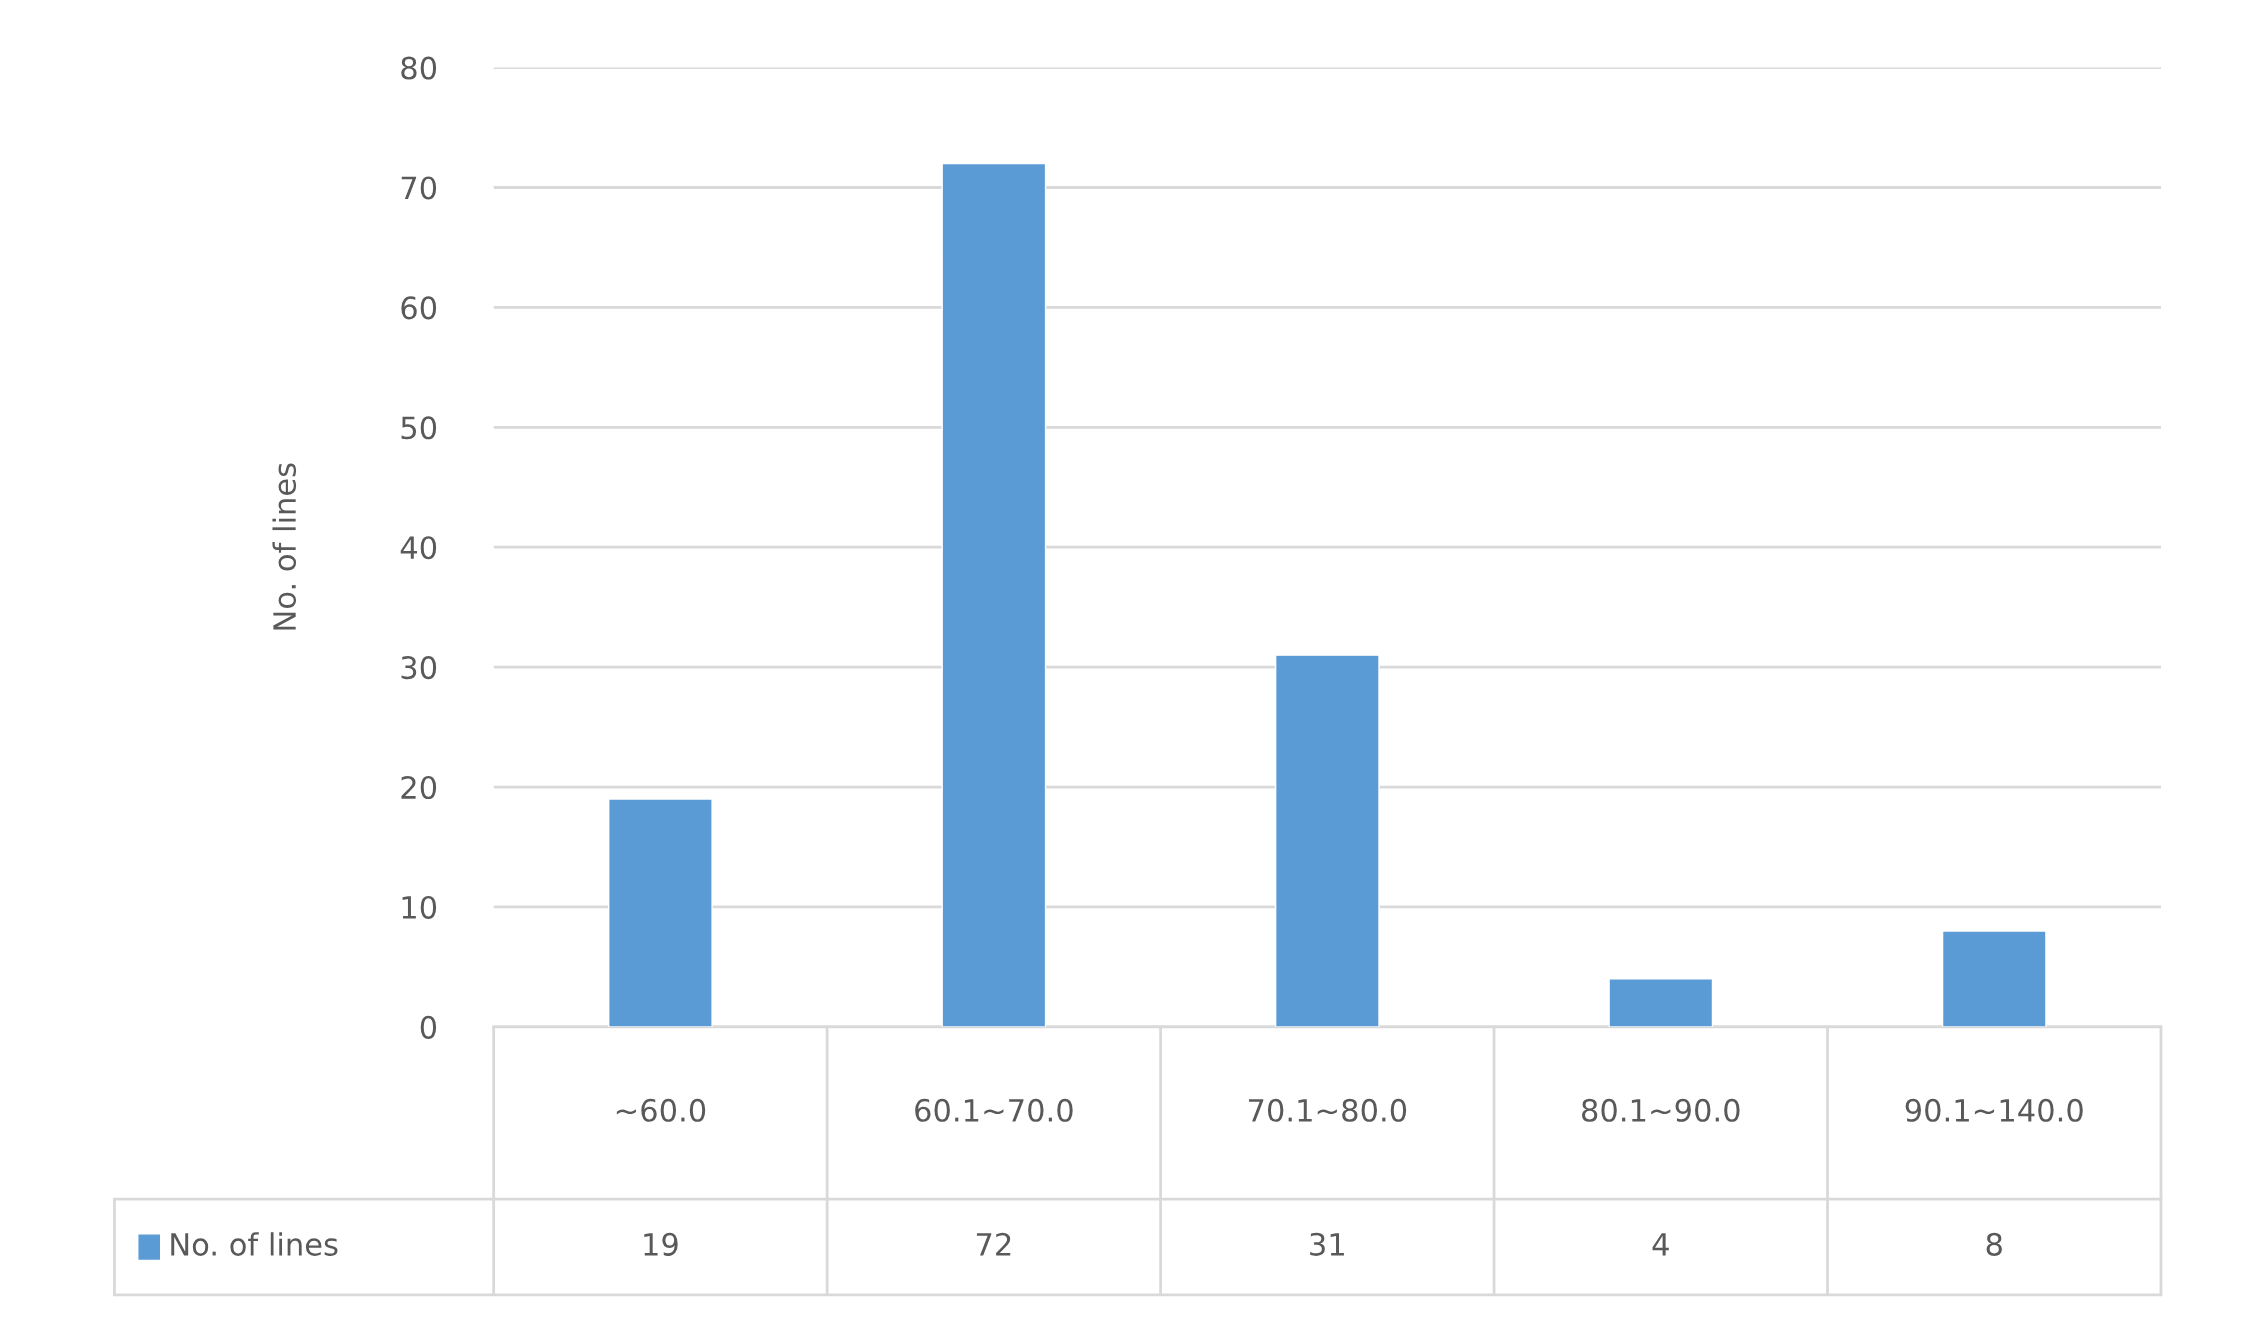 This screenshot has height=1325, width=2244. I want to click on y-axis-title: No. of lines, so click(284, 546).